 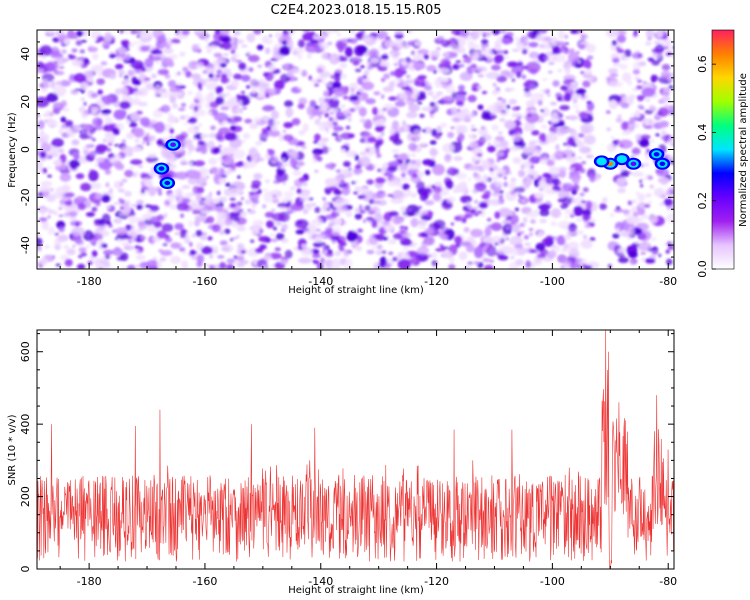 What do you see at coordinates (25, 54) in the screenshot?
I see `spectrogram-y-tick-label: 40` at bounding box center [25, 54].